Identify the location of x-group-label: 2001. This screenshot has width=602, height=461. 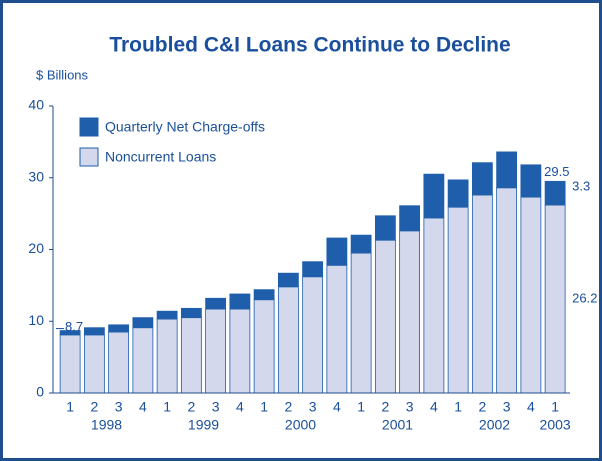
(397, 425).